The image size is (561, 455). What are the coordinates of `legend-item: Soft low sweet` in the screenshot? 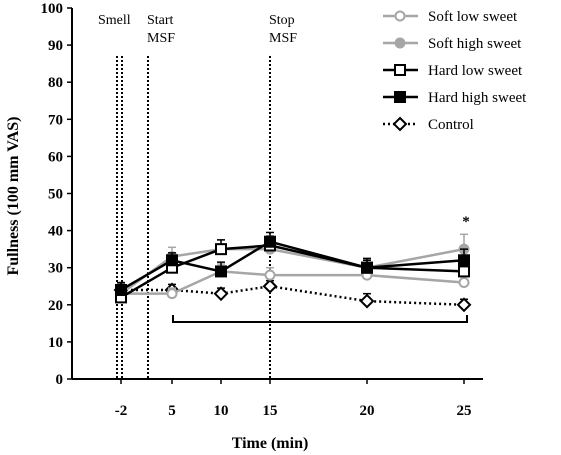 It's located at (450, 17).